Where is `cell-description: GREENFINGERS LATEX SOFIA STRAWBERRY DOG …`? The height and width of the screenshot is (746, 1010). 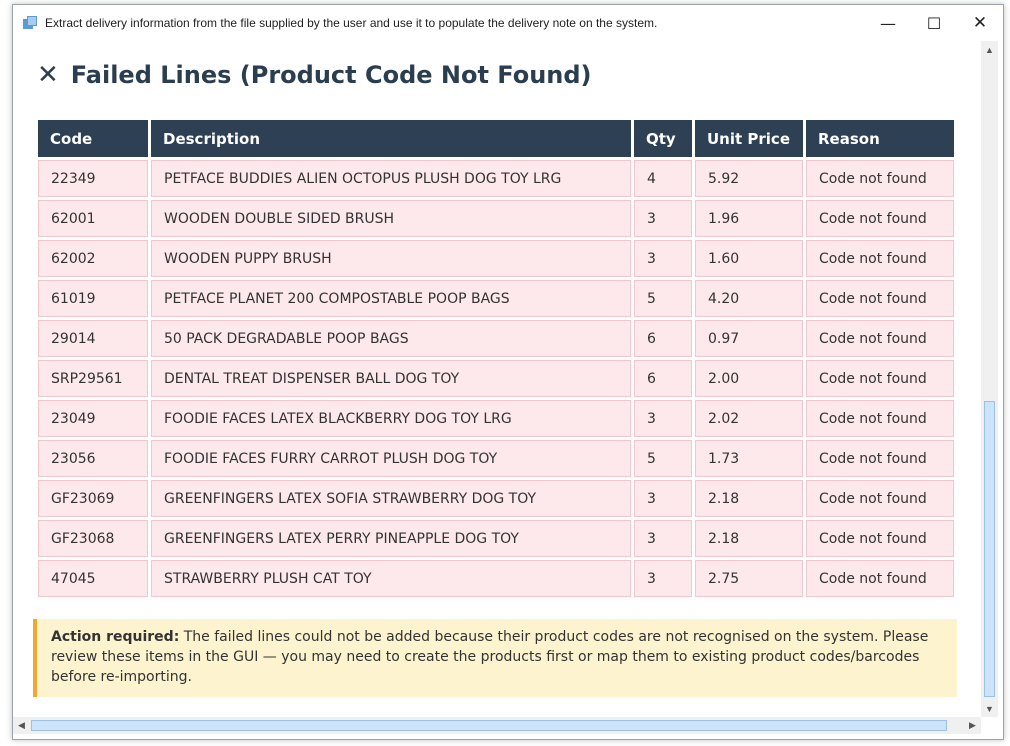
cell-description: GREENFINGERS LATEX SOFIA STRAWBERRY DOG … is located at coordinates (391, 498).